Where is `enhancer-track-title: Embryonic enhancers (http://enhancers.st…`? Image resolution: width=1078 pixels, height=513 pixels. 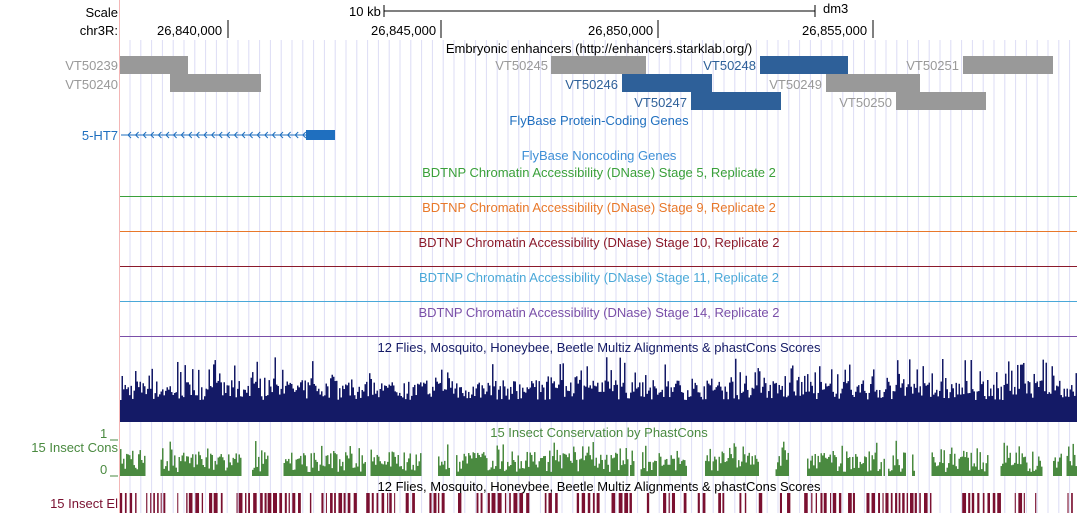 enhancer-track-title: Embryonic enhancers (http://enhancers.st… is located at coordinates (599, 48).